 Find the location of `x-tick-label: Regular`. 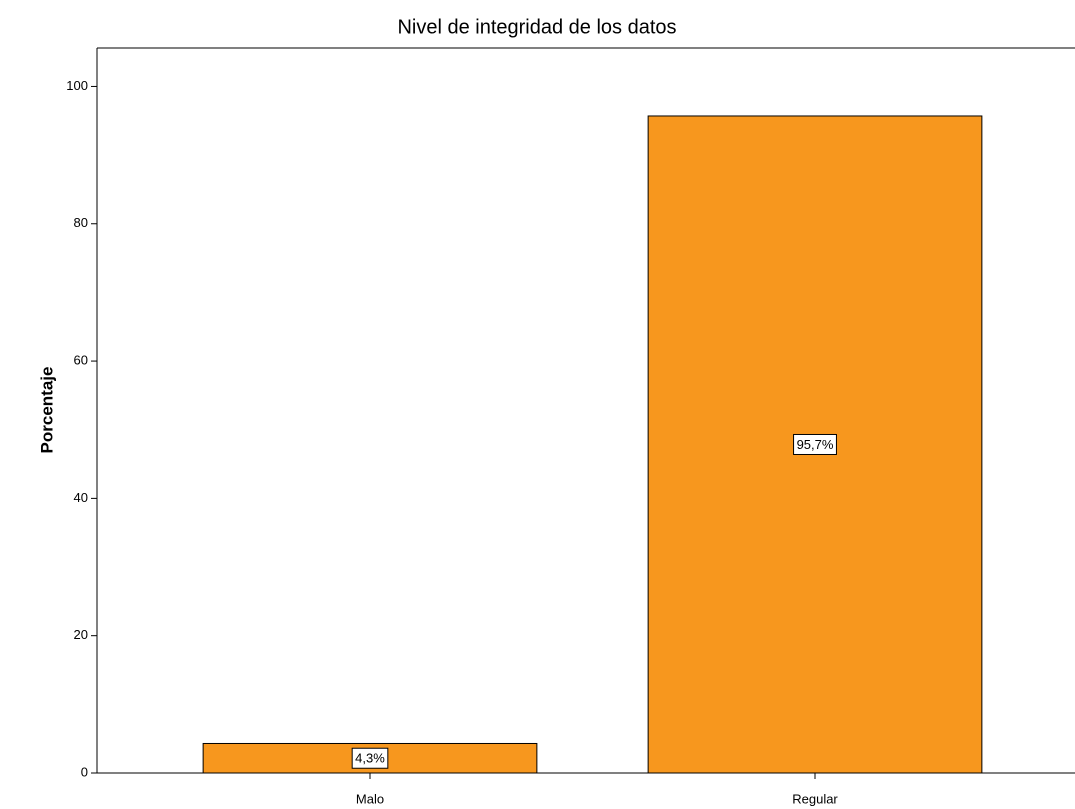

x-tick-label: Regular is located at coordinates (815, 798).